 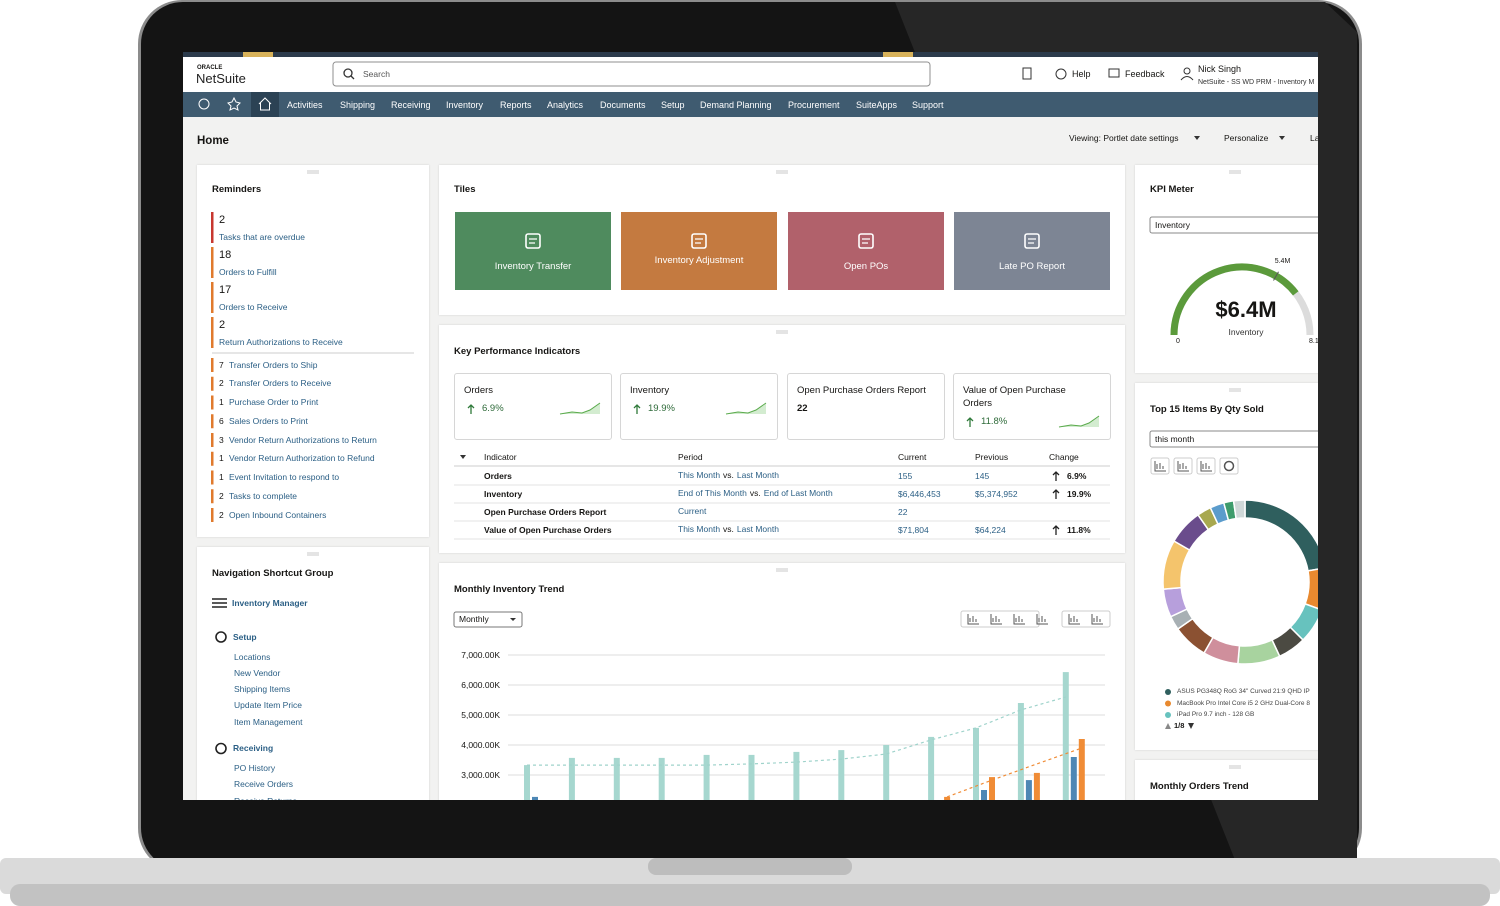 What do you see at coordinates (268, 721) in the screenshot?
I see `shortcut-link: Item Management` at bounding box center [268, 721].